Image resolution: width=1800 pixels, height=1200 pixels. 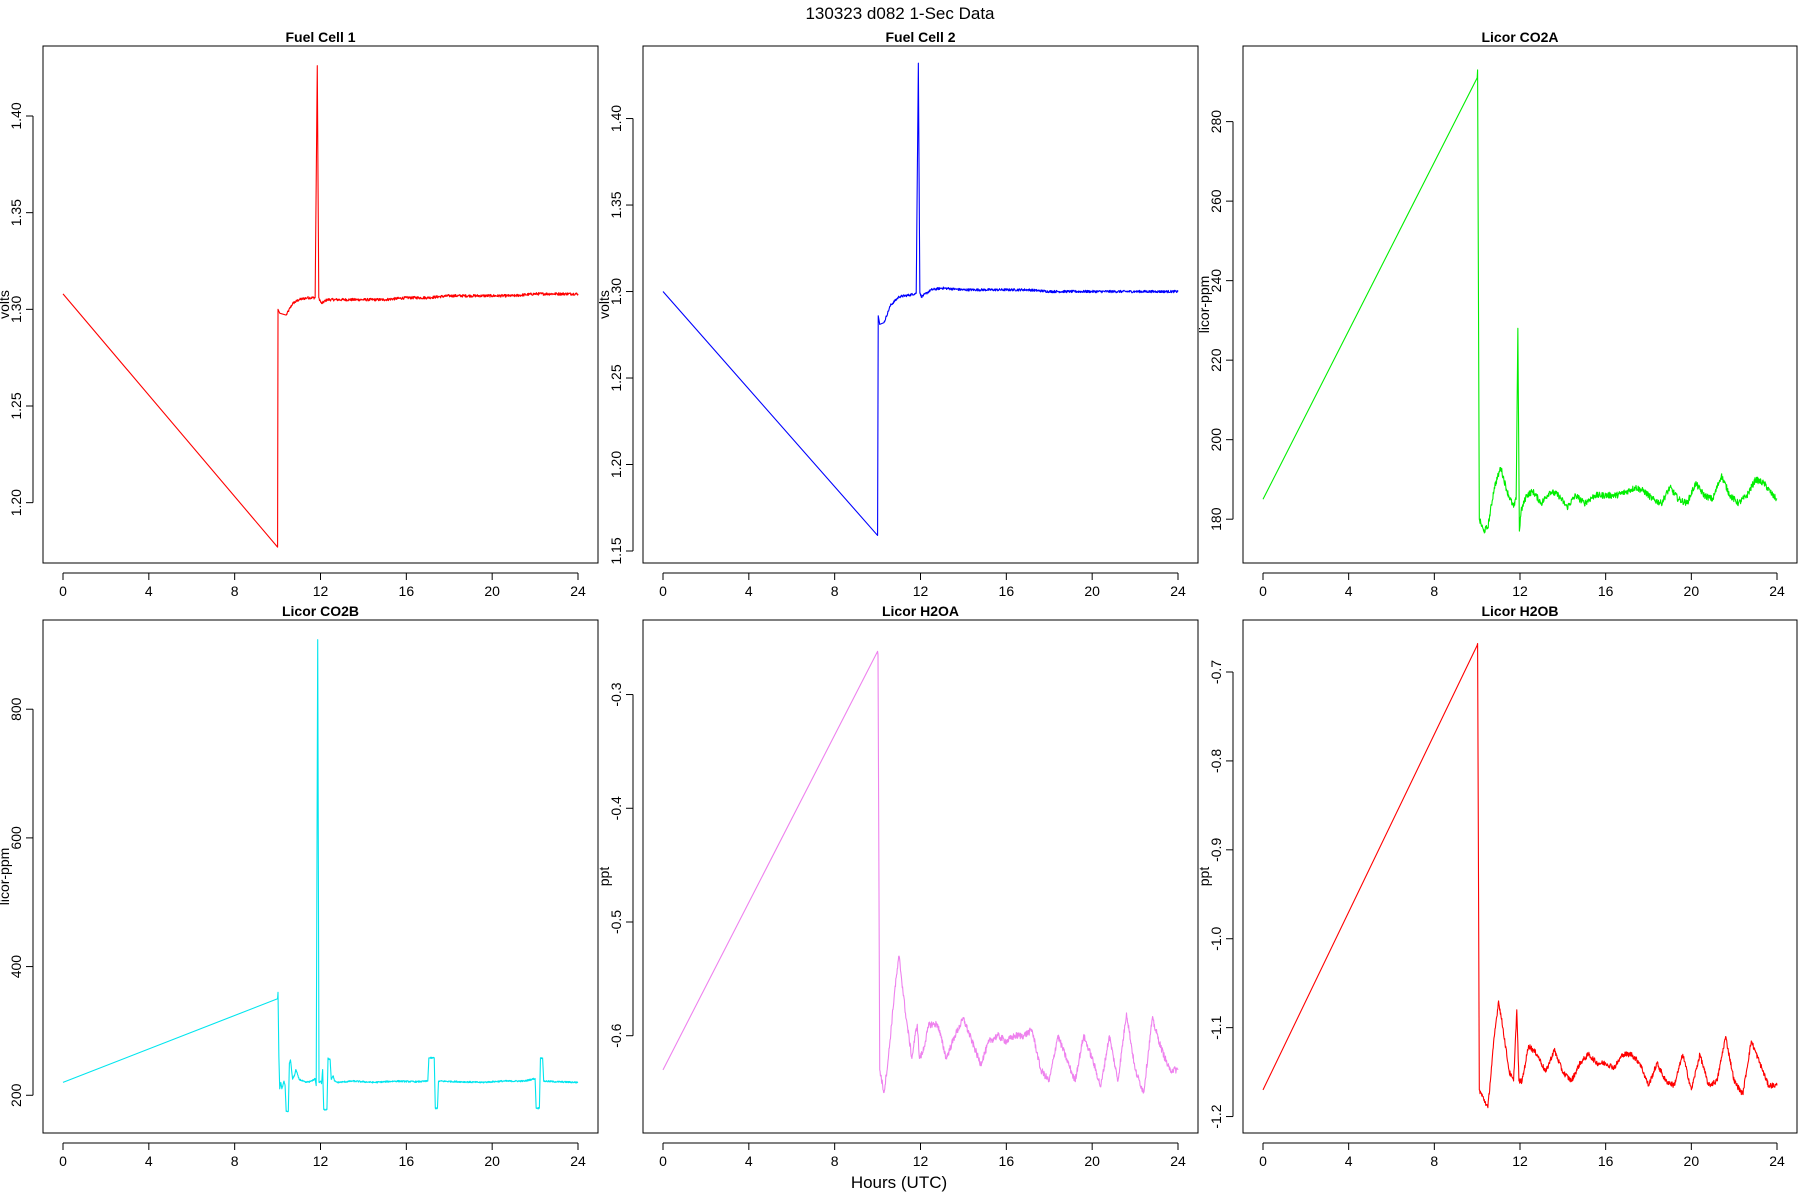 What do you see at coordinates (616, 1035) in the screenshot?
I see `y-tick-label: -0.6` at bounding box center [616, 1035].